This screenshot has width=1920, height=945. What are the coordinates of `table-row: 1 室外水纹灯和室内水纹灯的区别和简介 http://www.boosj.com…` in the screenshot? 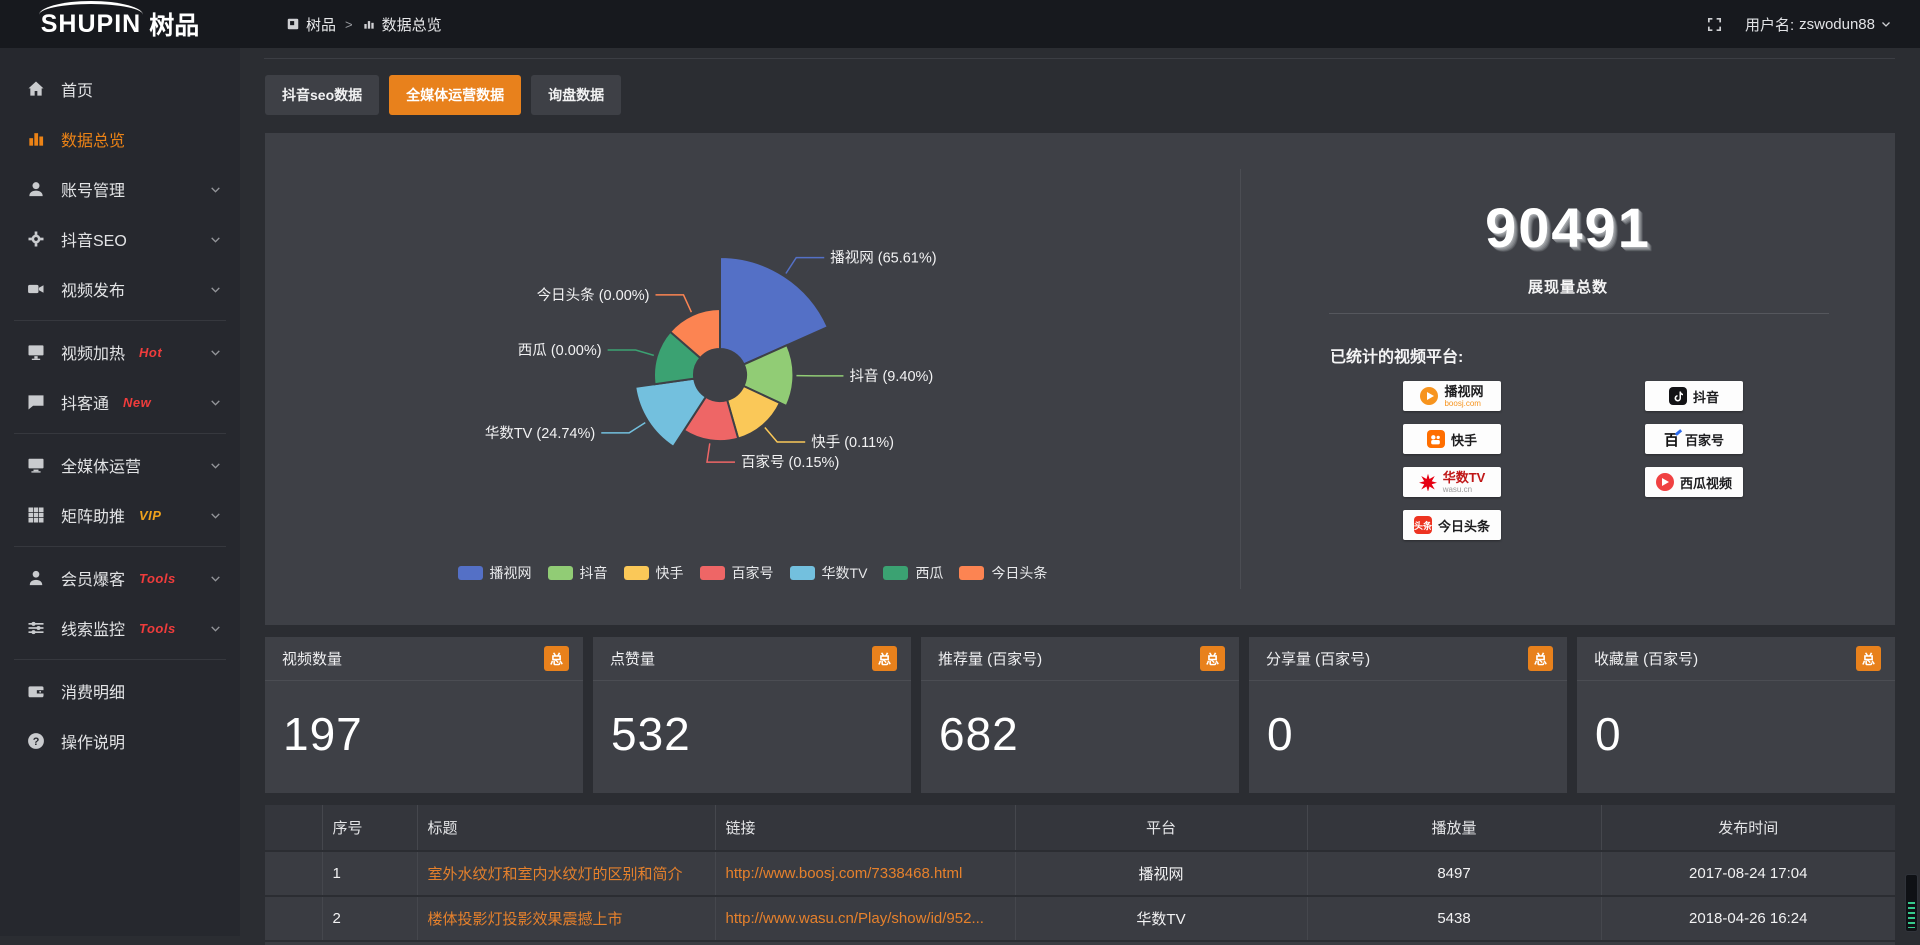 It's located at (1080, 873).